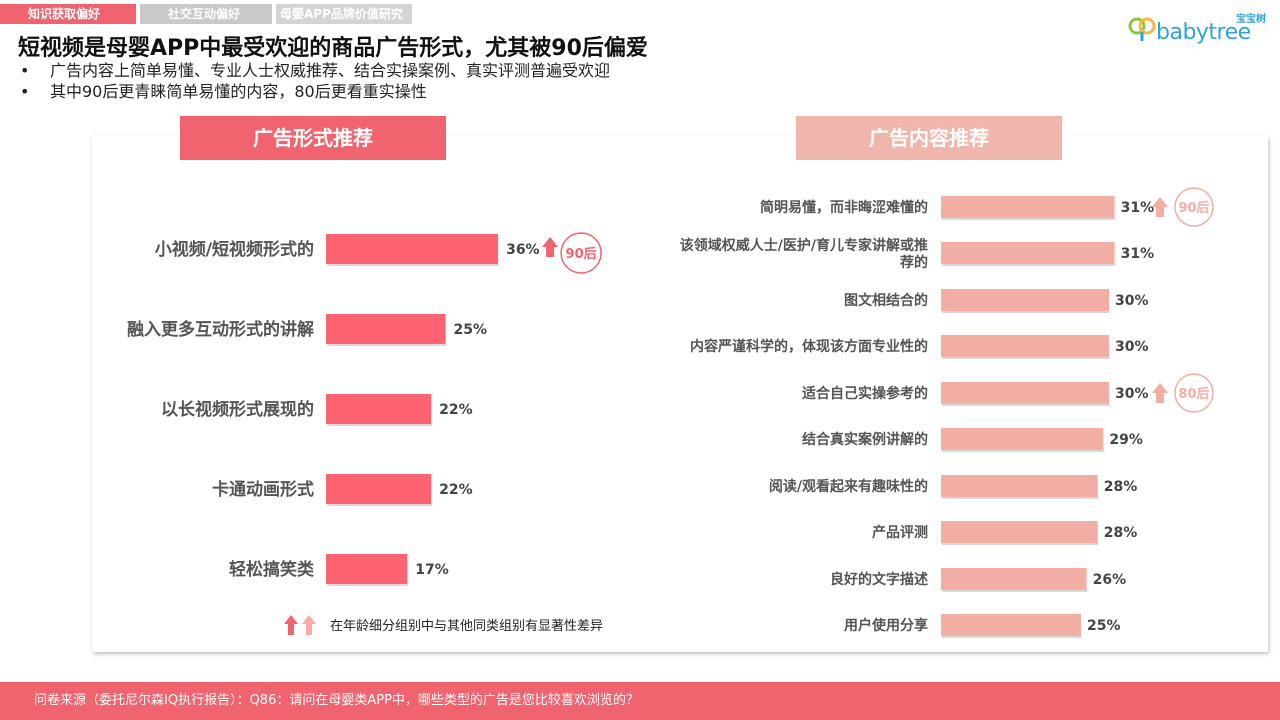 The image size is (1280, 720). Describe the element at coordinates (432, 570) in the screenshot. I see `value-label: 17%` at that location.